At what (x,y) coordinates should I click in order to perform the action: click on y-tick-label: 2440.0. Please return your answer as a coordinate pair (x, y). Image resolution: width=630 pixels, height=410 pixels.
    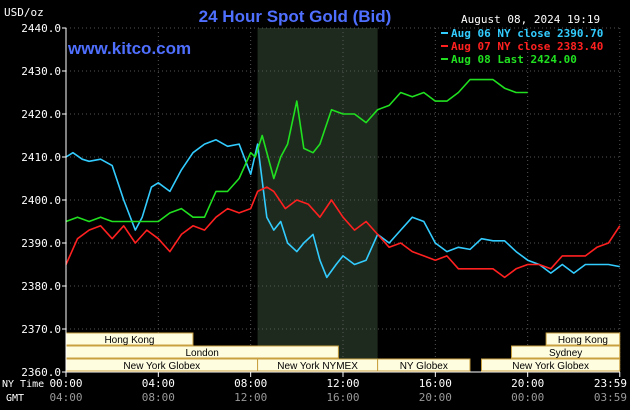
    Looking at the image, I should click on (41, 28).